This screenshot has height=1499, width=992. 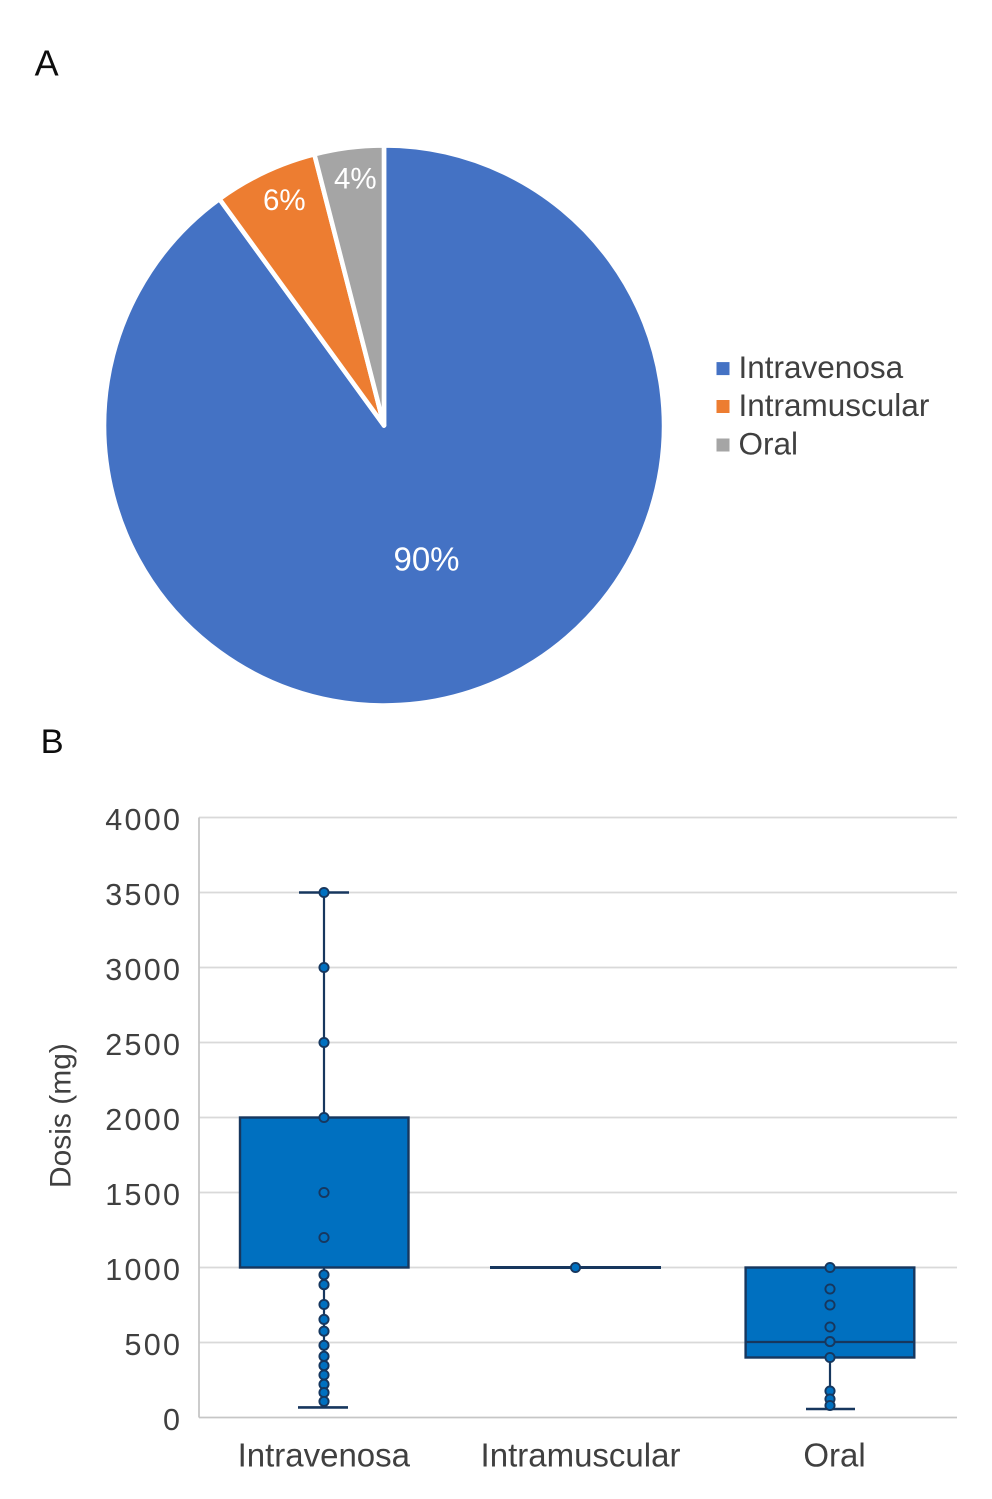 I want to click on svg-text: 6%, so click(x=284, y=200).